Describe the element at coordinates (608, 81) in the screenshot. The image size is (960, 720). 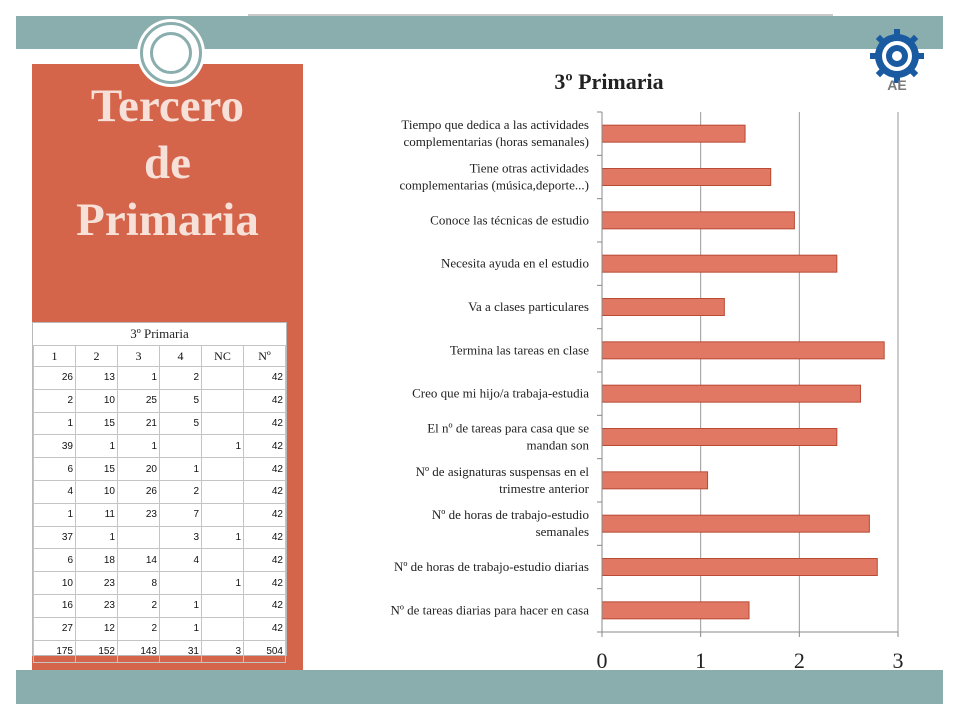
I see `chart-title: 3º Primaria` at that location.